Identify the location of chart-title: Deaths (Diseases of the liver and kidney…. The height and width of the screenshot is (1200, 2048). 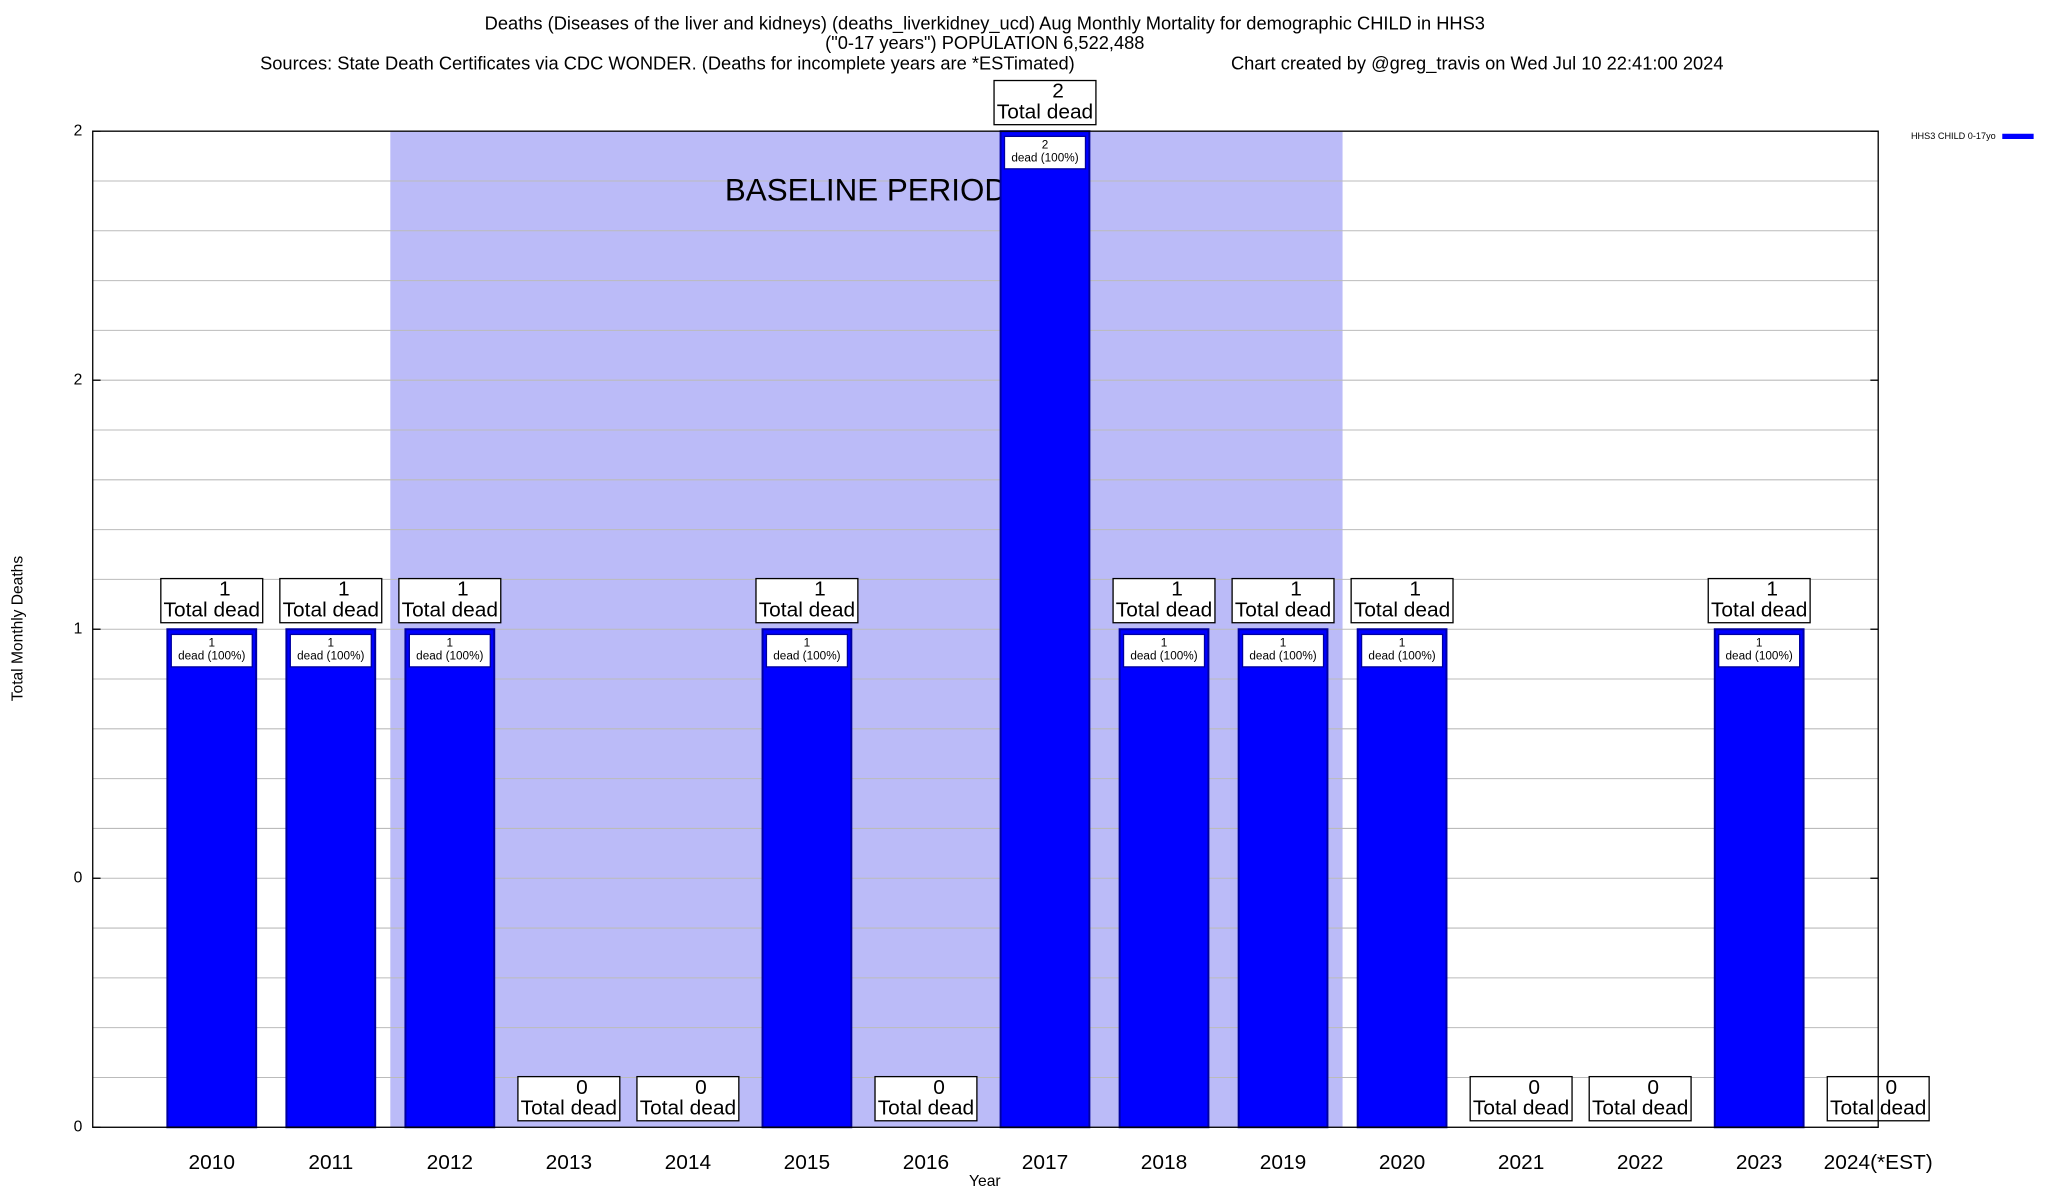
(985, 24).